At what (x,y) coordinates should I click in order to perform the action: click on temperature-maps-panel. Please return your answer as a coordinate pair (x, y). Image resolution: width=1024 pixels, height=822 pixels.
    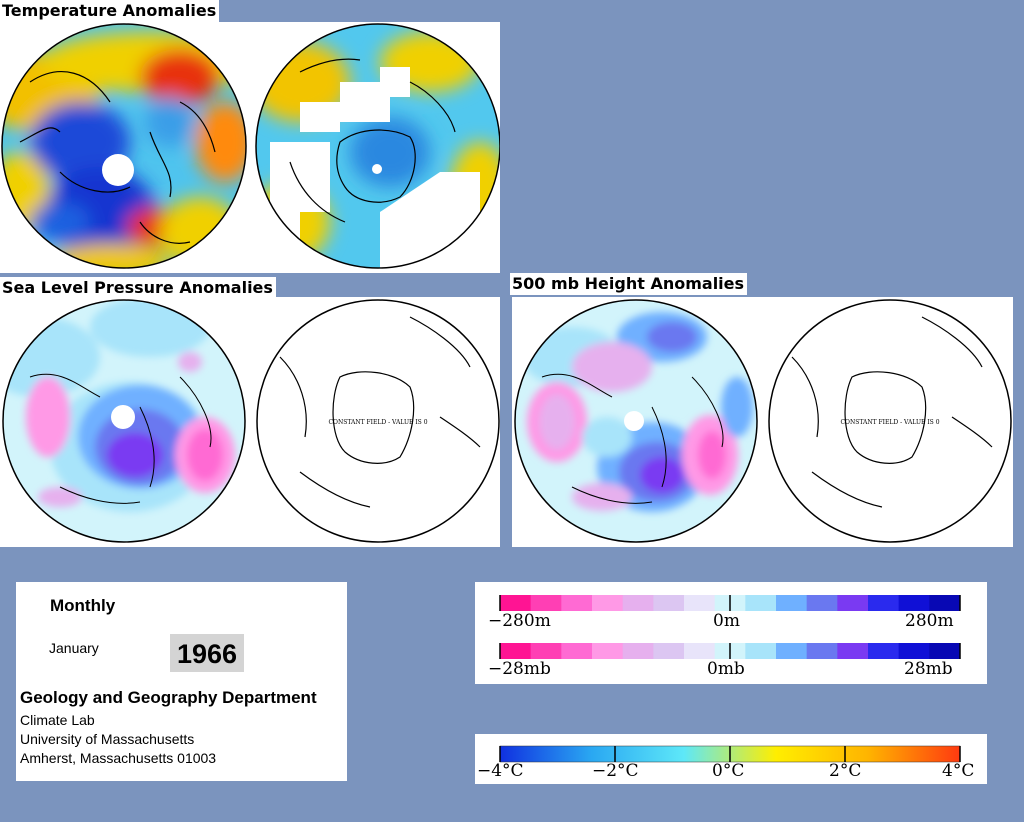
    Looking at the image, I should click on (250, 147).